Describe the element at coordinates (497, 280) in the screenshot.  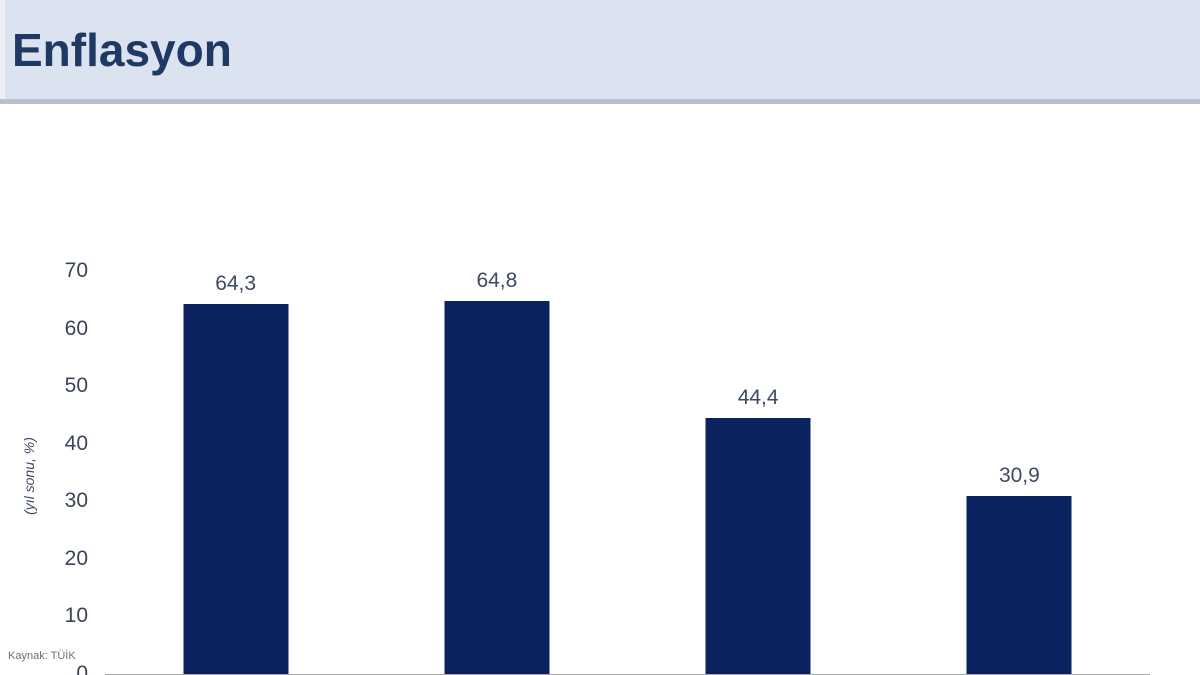
I see `bar-value-label-2023: 64,8` at that location.